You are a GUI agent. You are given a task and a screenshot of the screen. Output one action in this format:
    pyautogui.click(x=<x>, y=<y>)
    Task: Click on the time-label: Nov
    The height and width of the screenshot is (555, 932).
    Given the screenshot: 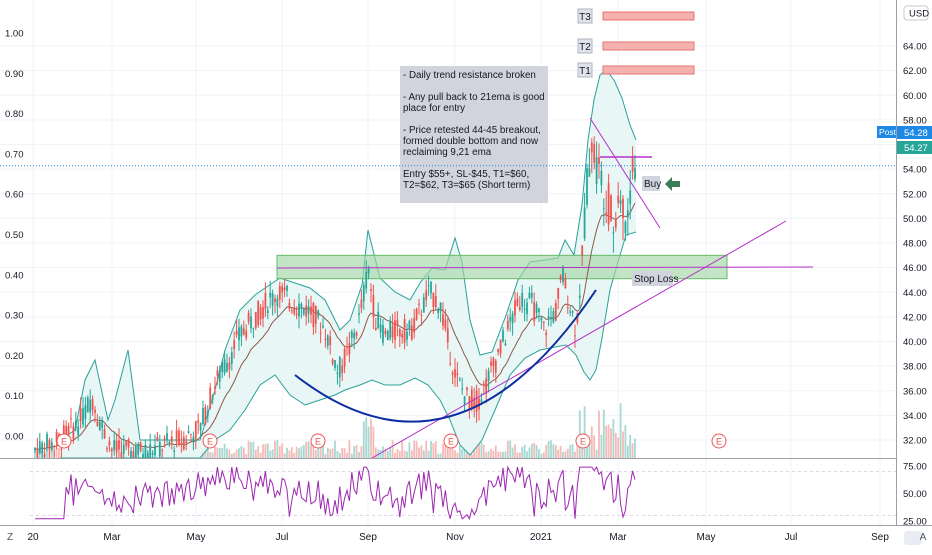 What is the action you would take?
    pyautogui.click(x=455, y=537)
    